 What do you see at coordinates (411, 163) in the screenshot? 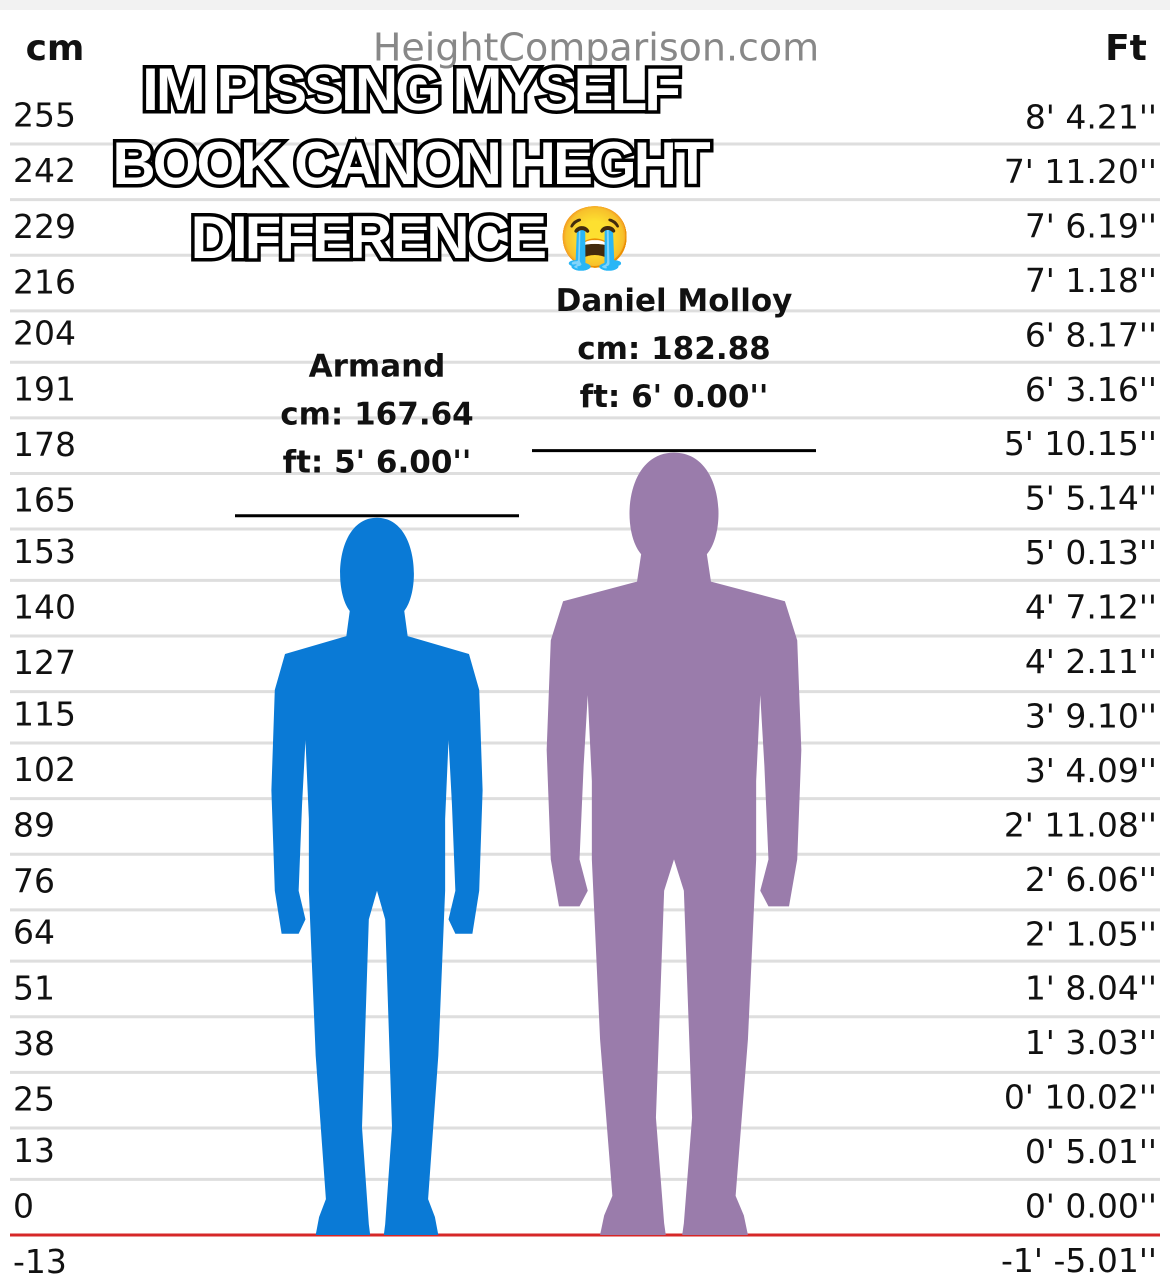
I see `caption-line: BOOK CANON HEGHT` at bounding box center [411, 163].